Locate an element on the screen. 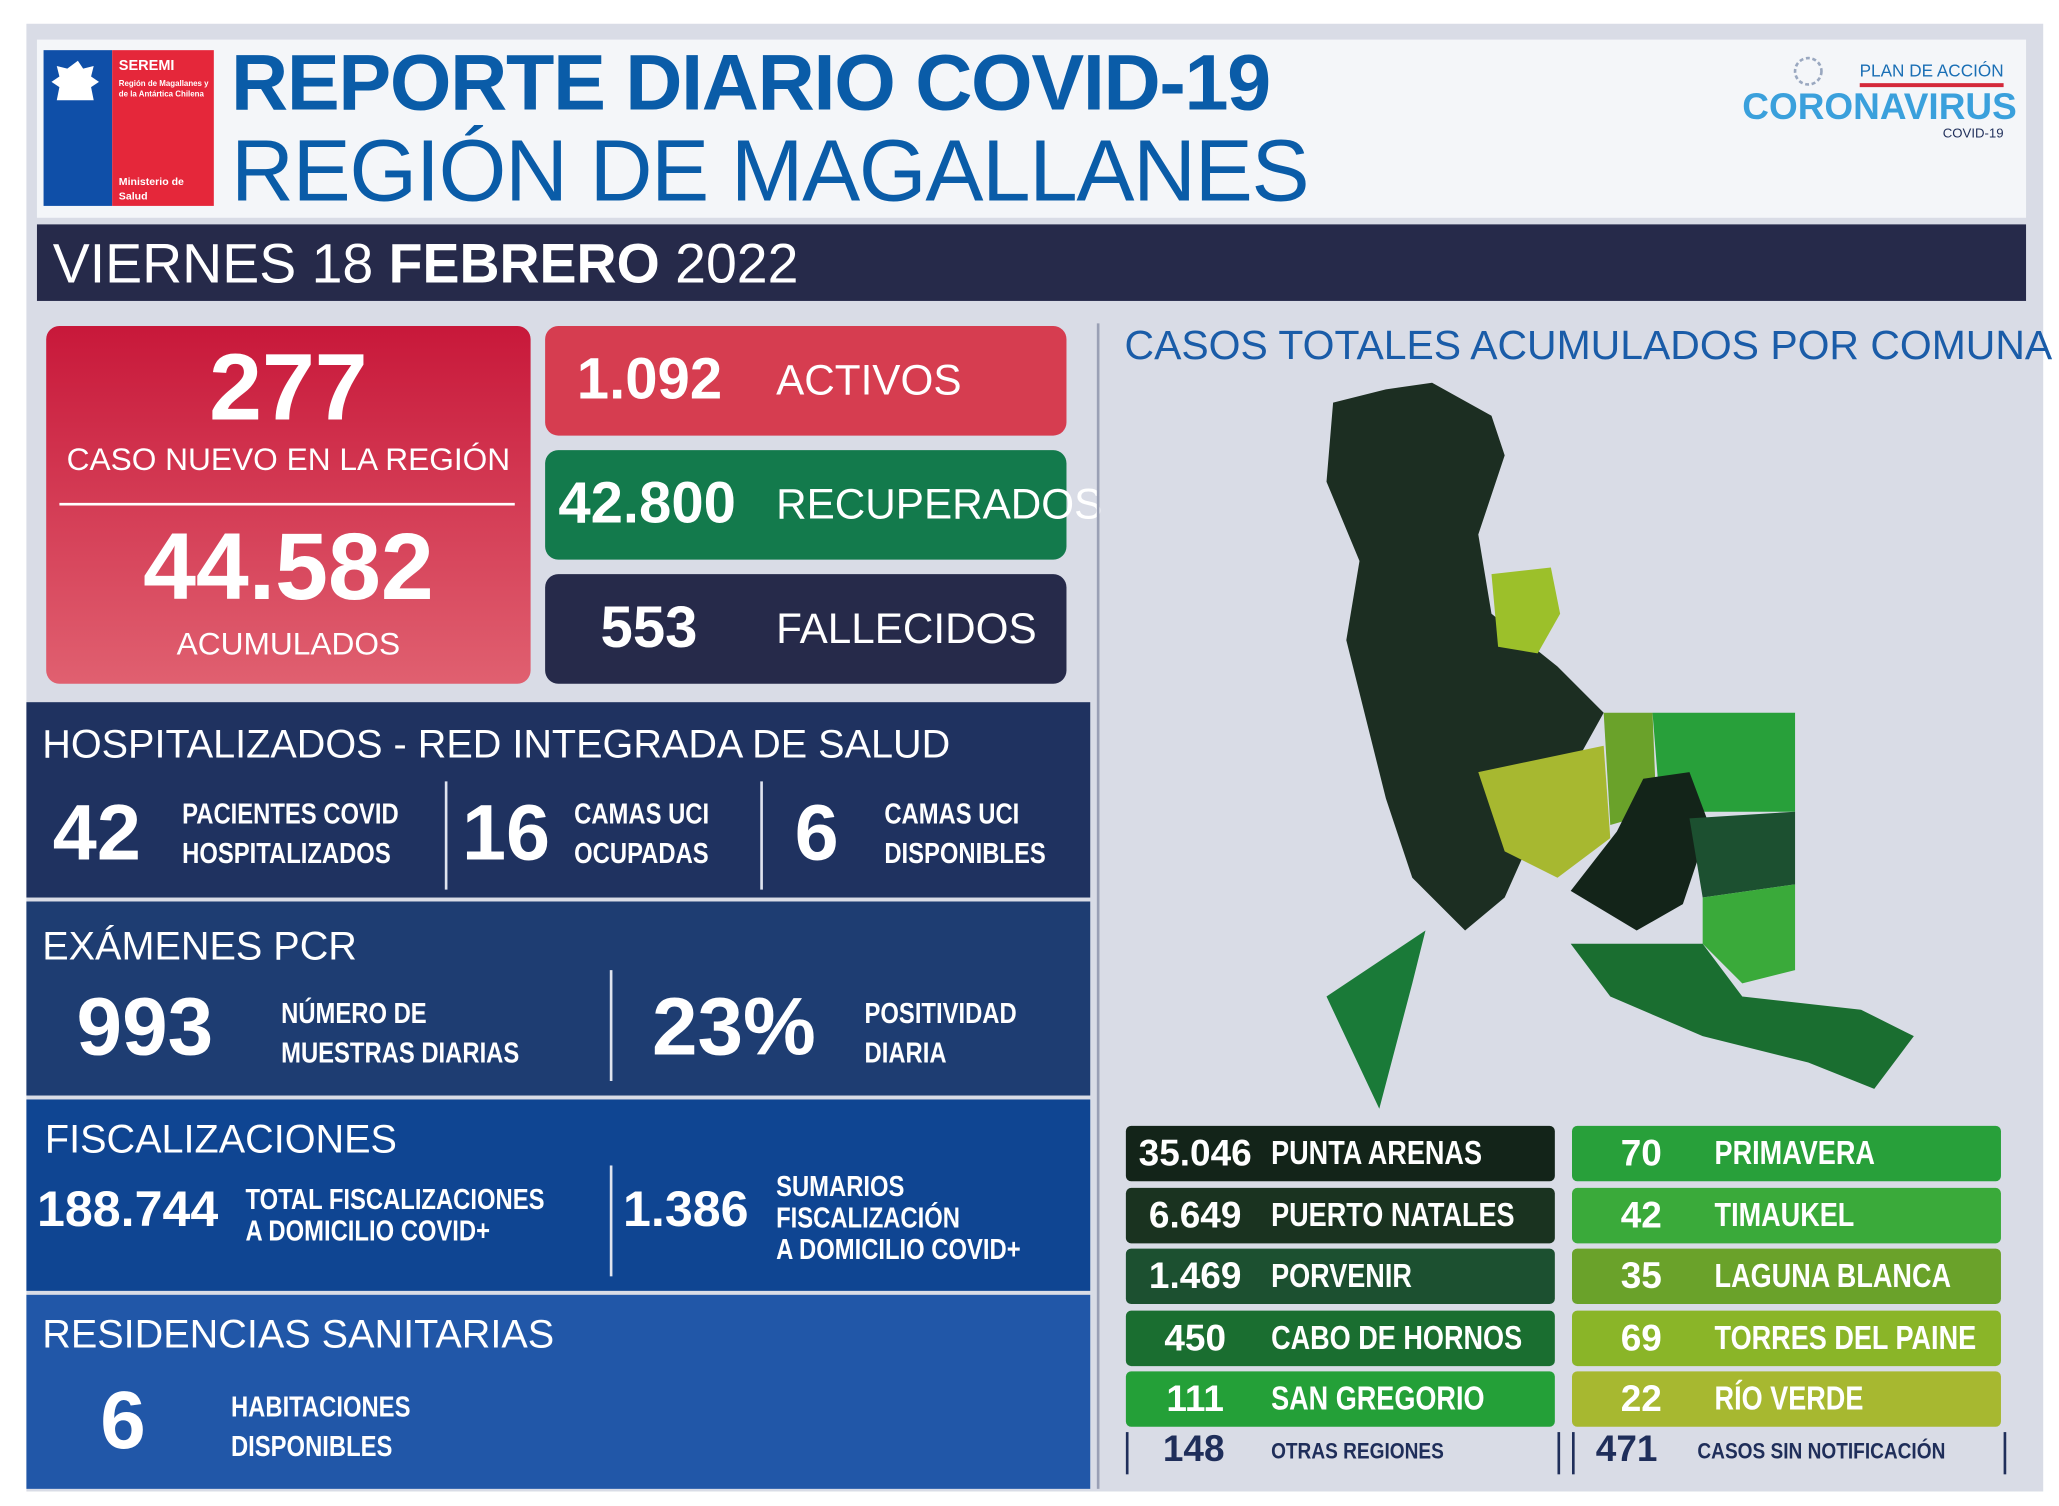  comuna-name: CABO DE HORNOS is located at coordinates (1397, 1338).